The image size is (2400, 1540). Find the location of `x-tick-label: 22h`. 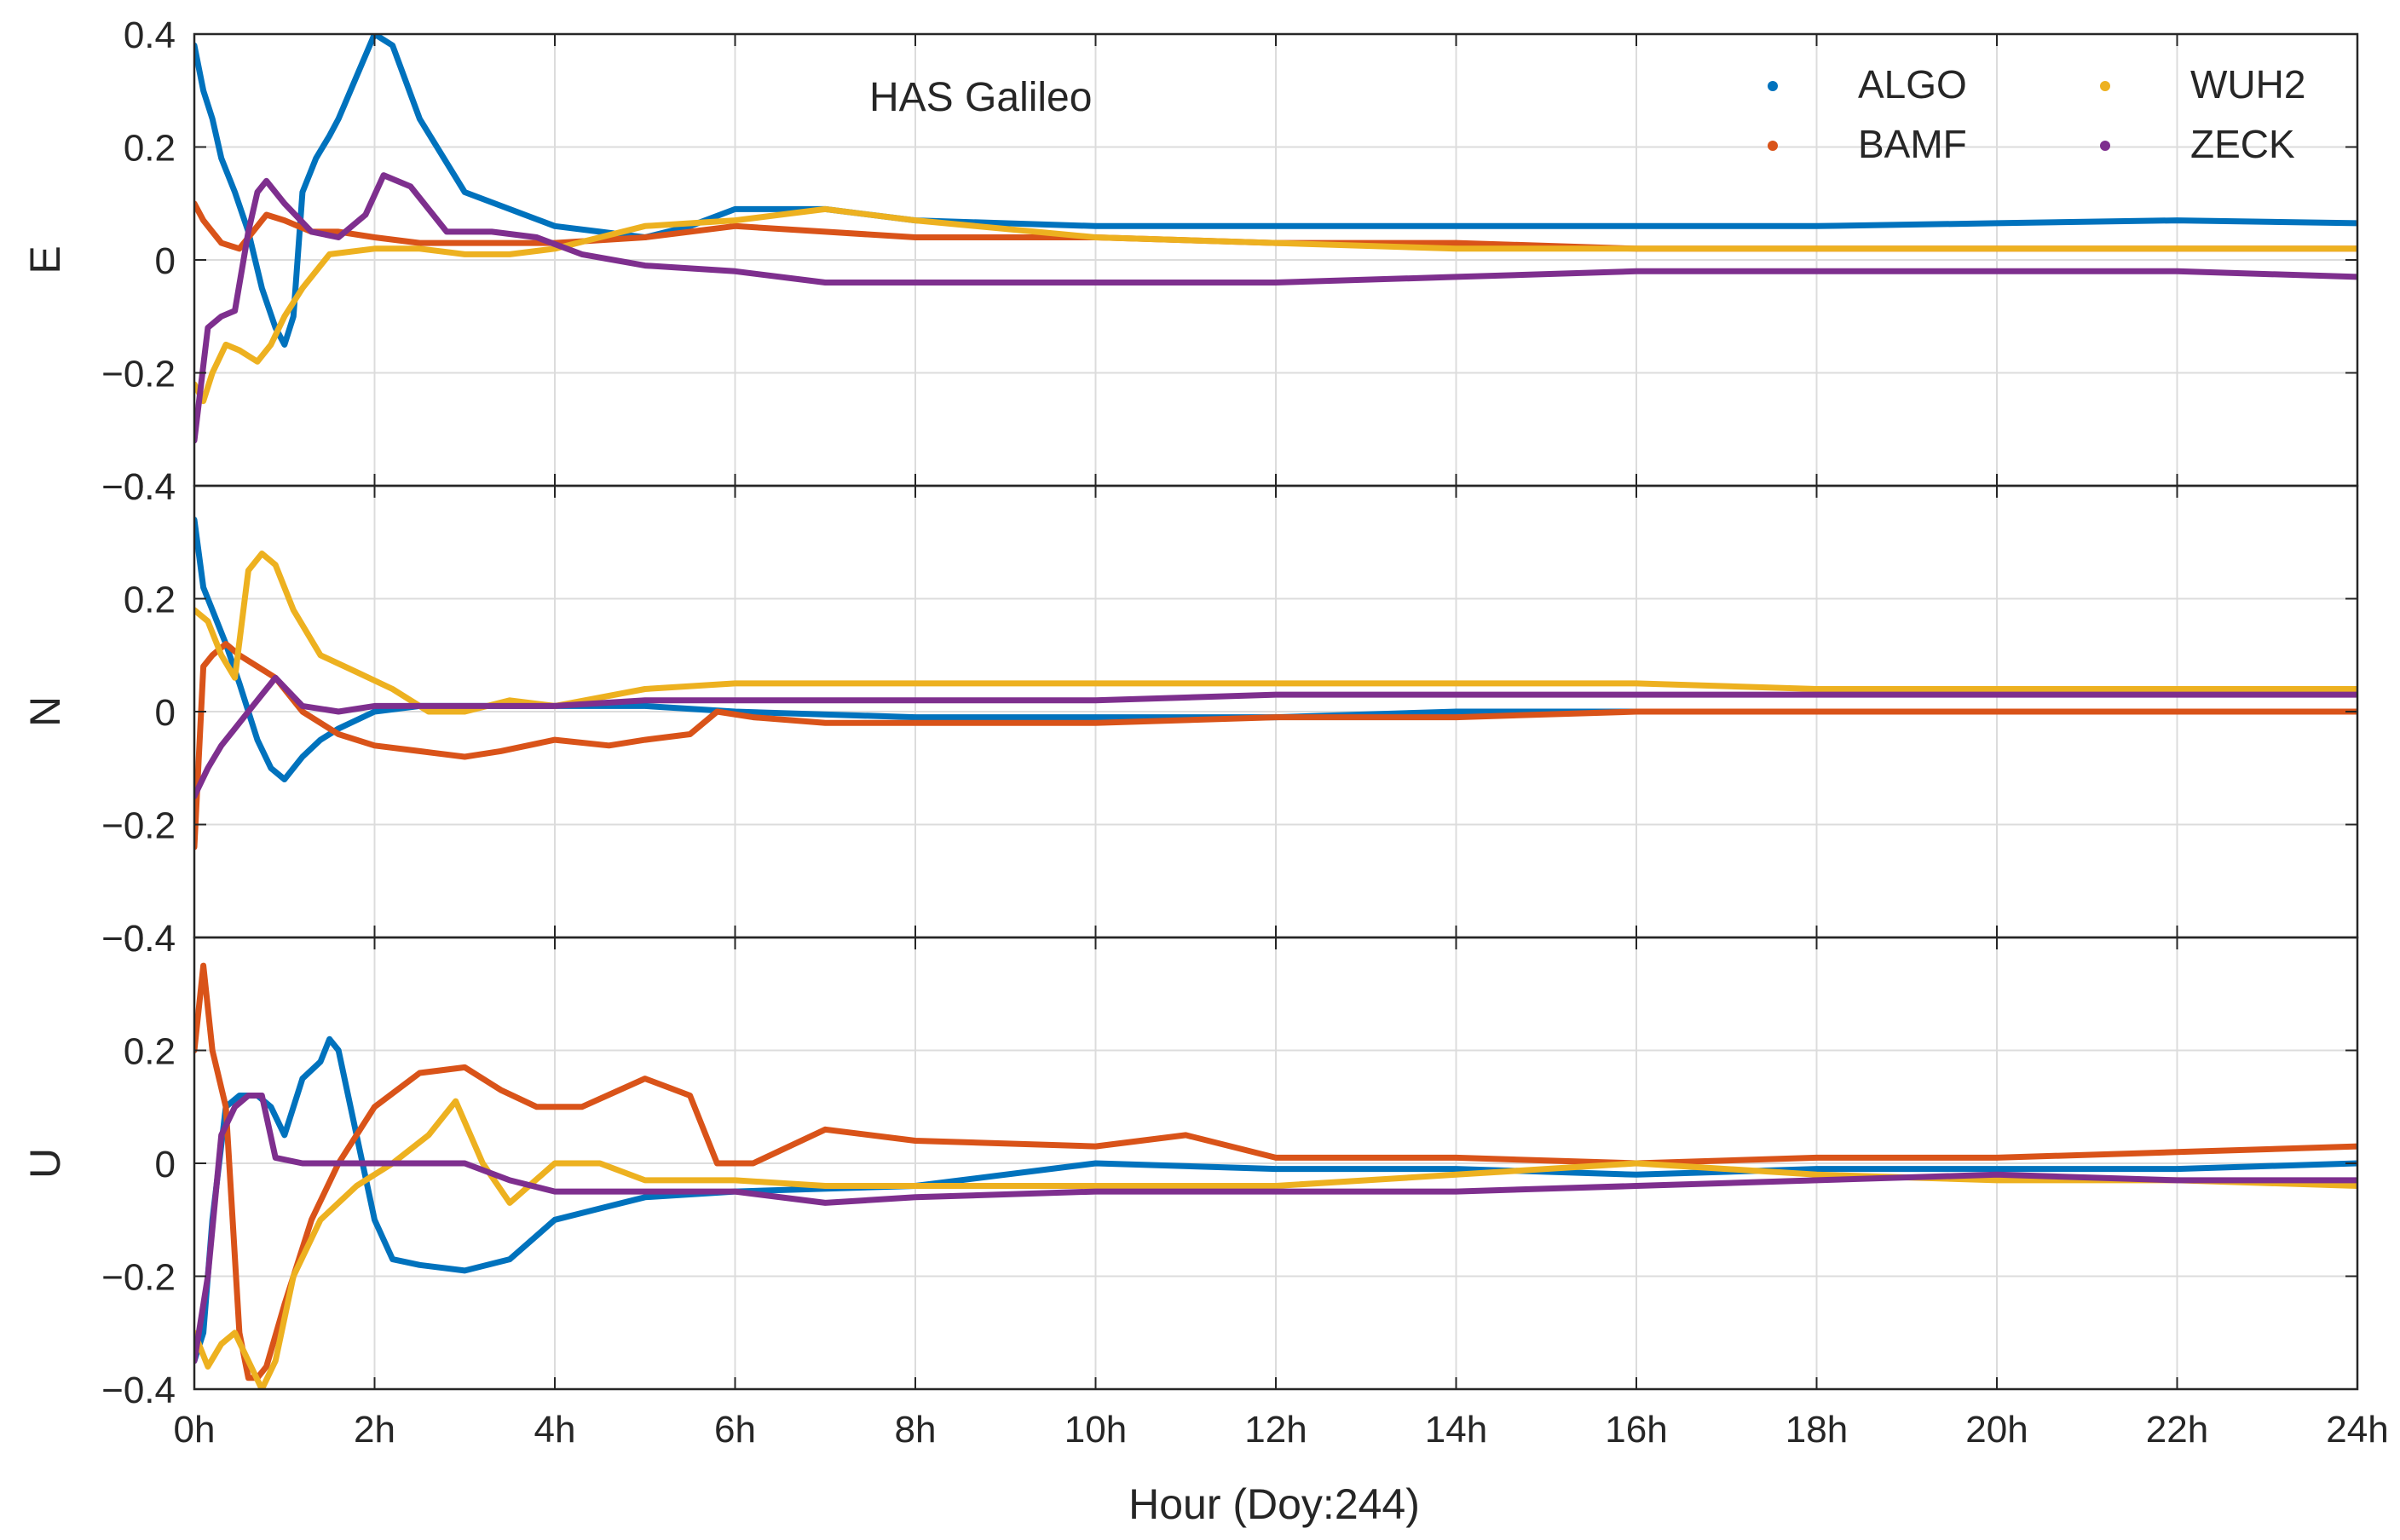

x-tick-label: 22h is located at coordinates (2177, 1430).